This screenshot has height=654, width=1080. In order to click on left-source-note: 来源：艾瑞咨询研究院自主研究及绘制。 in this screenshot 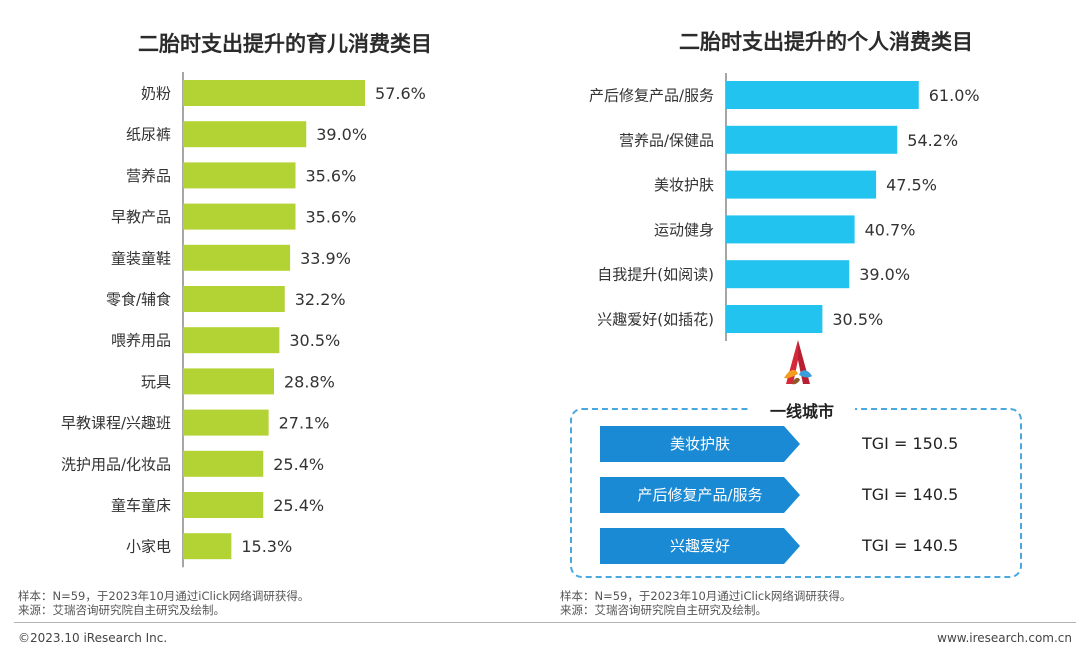, I will do `click(121, 610)`.